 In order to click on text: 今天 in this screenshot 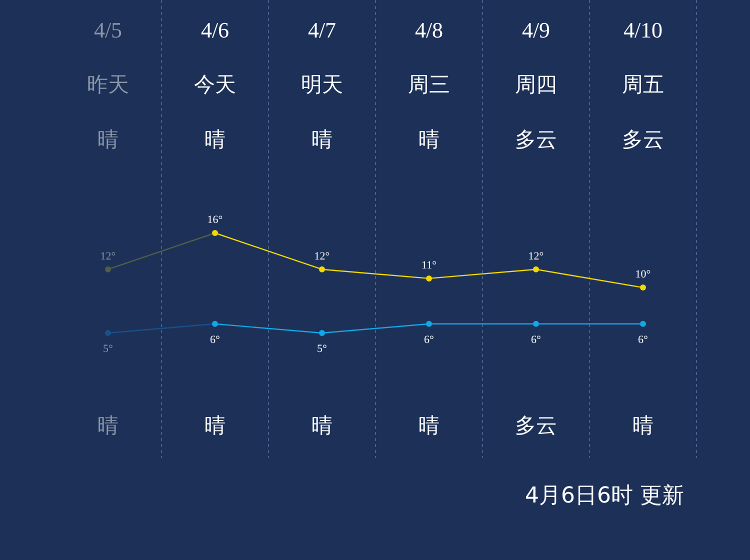, I will do `click(215, 84)`.